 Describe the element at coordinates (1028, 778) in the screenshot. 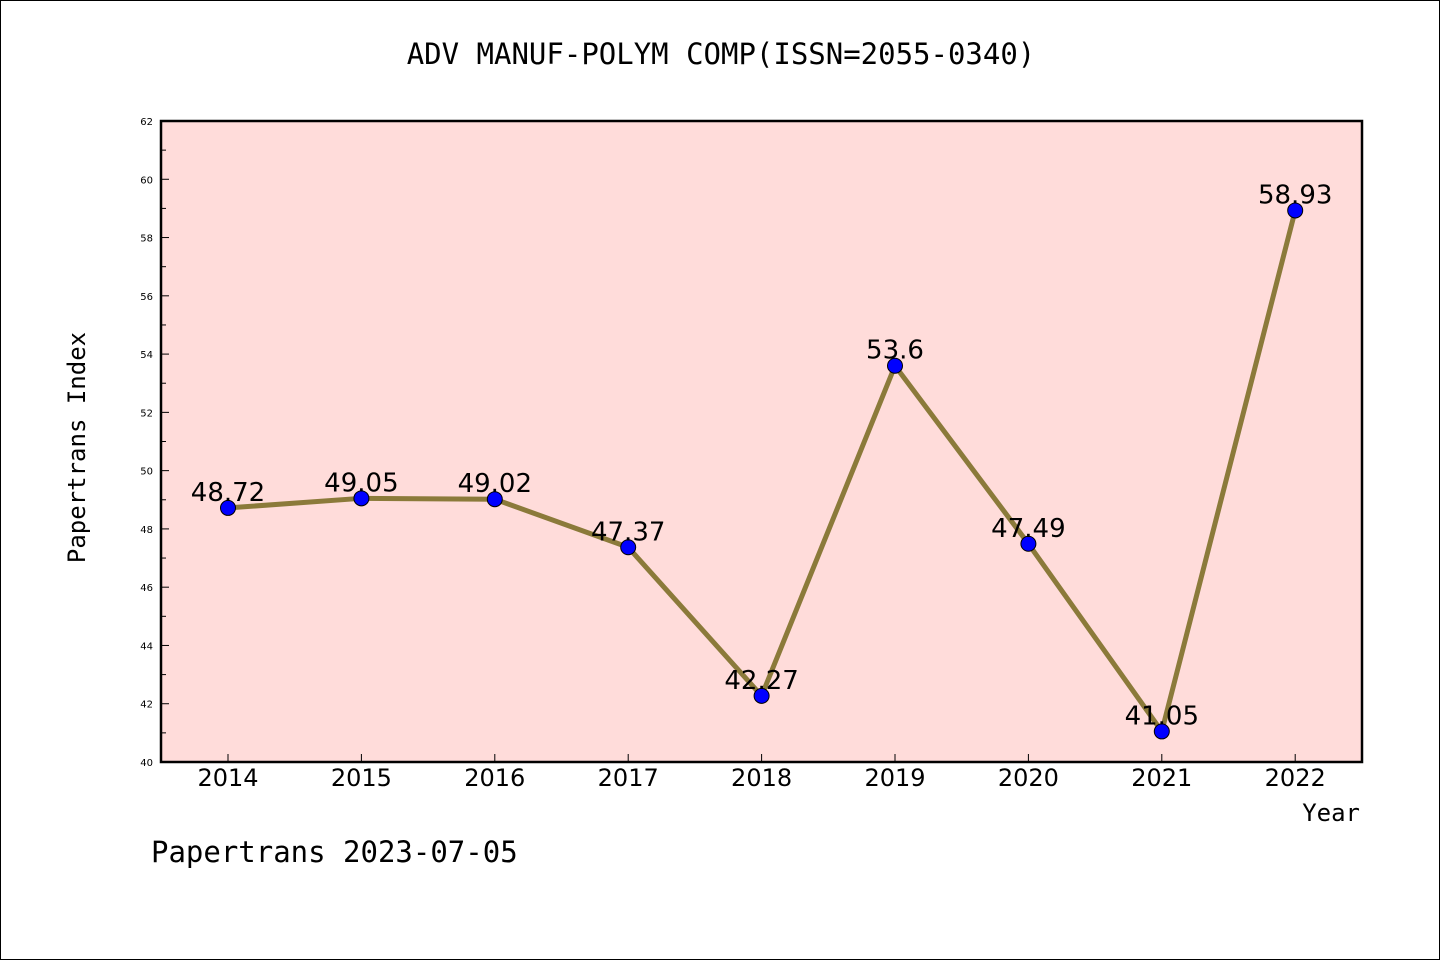

I see `x-tick-label: 2020` at that location.